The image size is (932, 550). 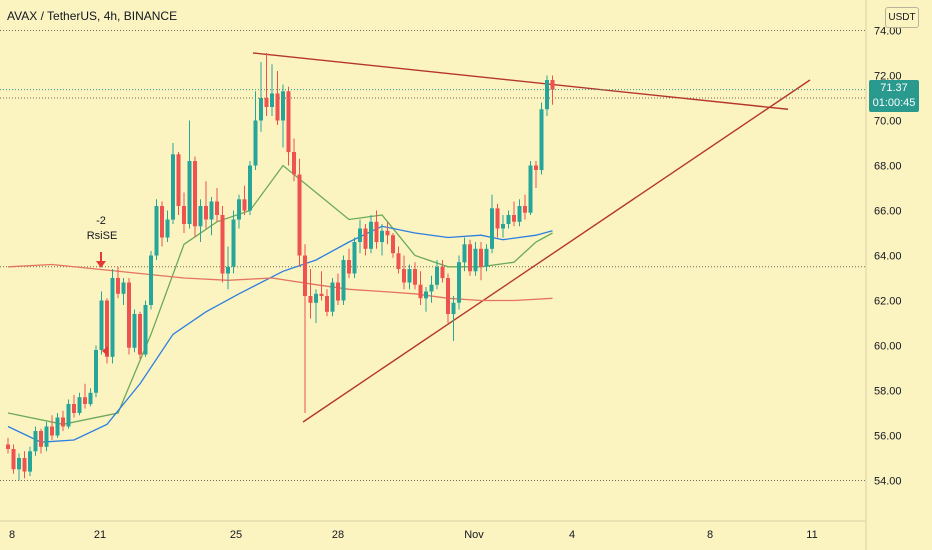 What do you see at coordinates (236, 535) in the screenshot?
I see `time-tick-label: 25` at bounding box center [236, 535].